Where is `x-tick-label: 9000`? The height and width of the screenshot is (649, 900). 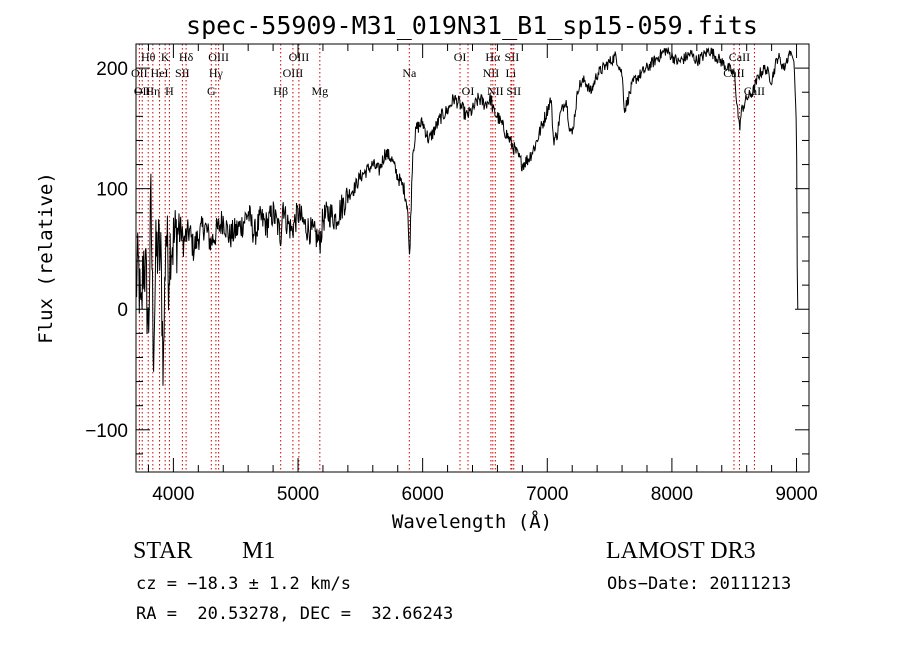 x-tick-label: 9000 is located at coordinates (796, 494).